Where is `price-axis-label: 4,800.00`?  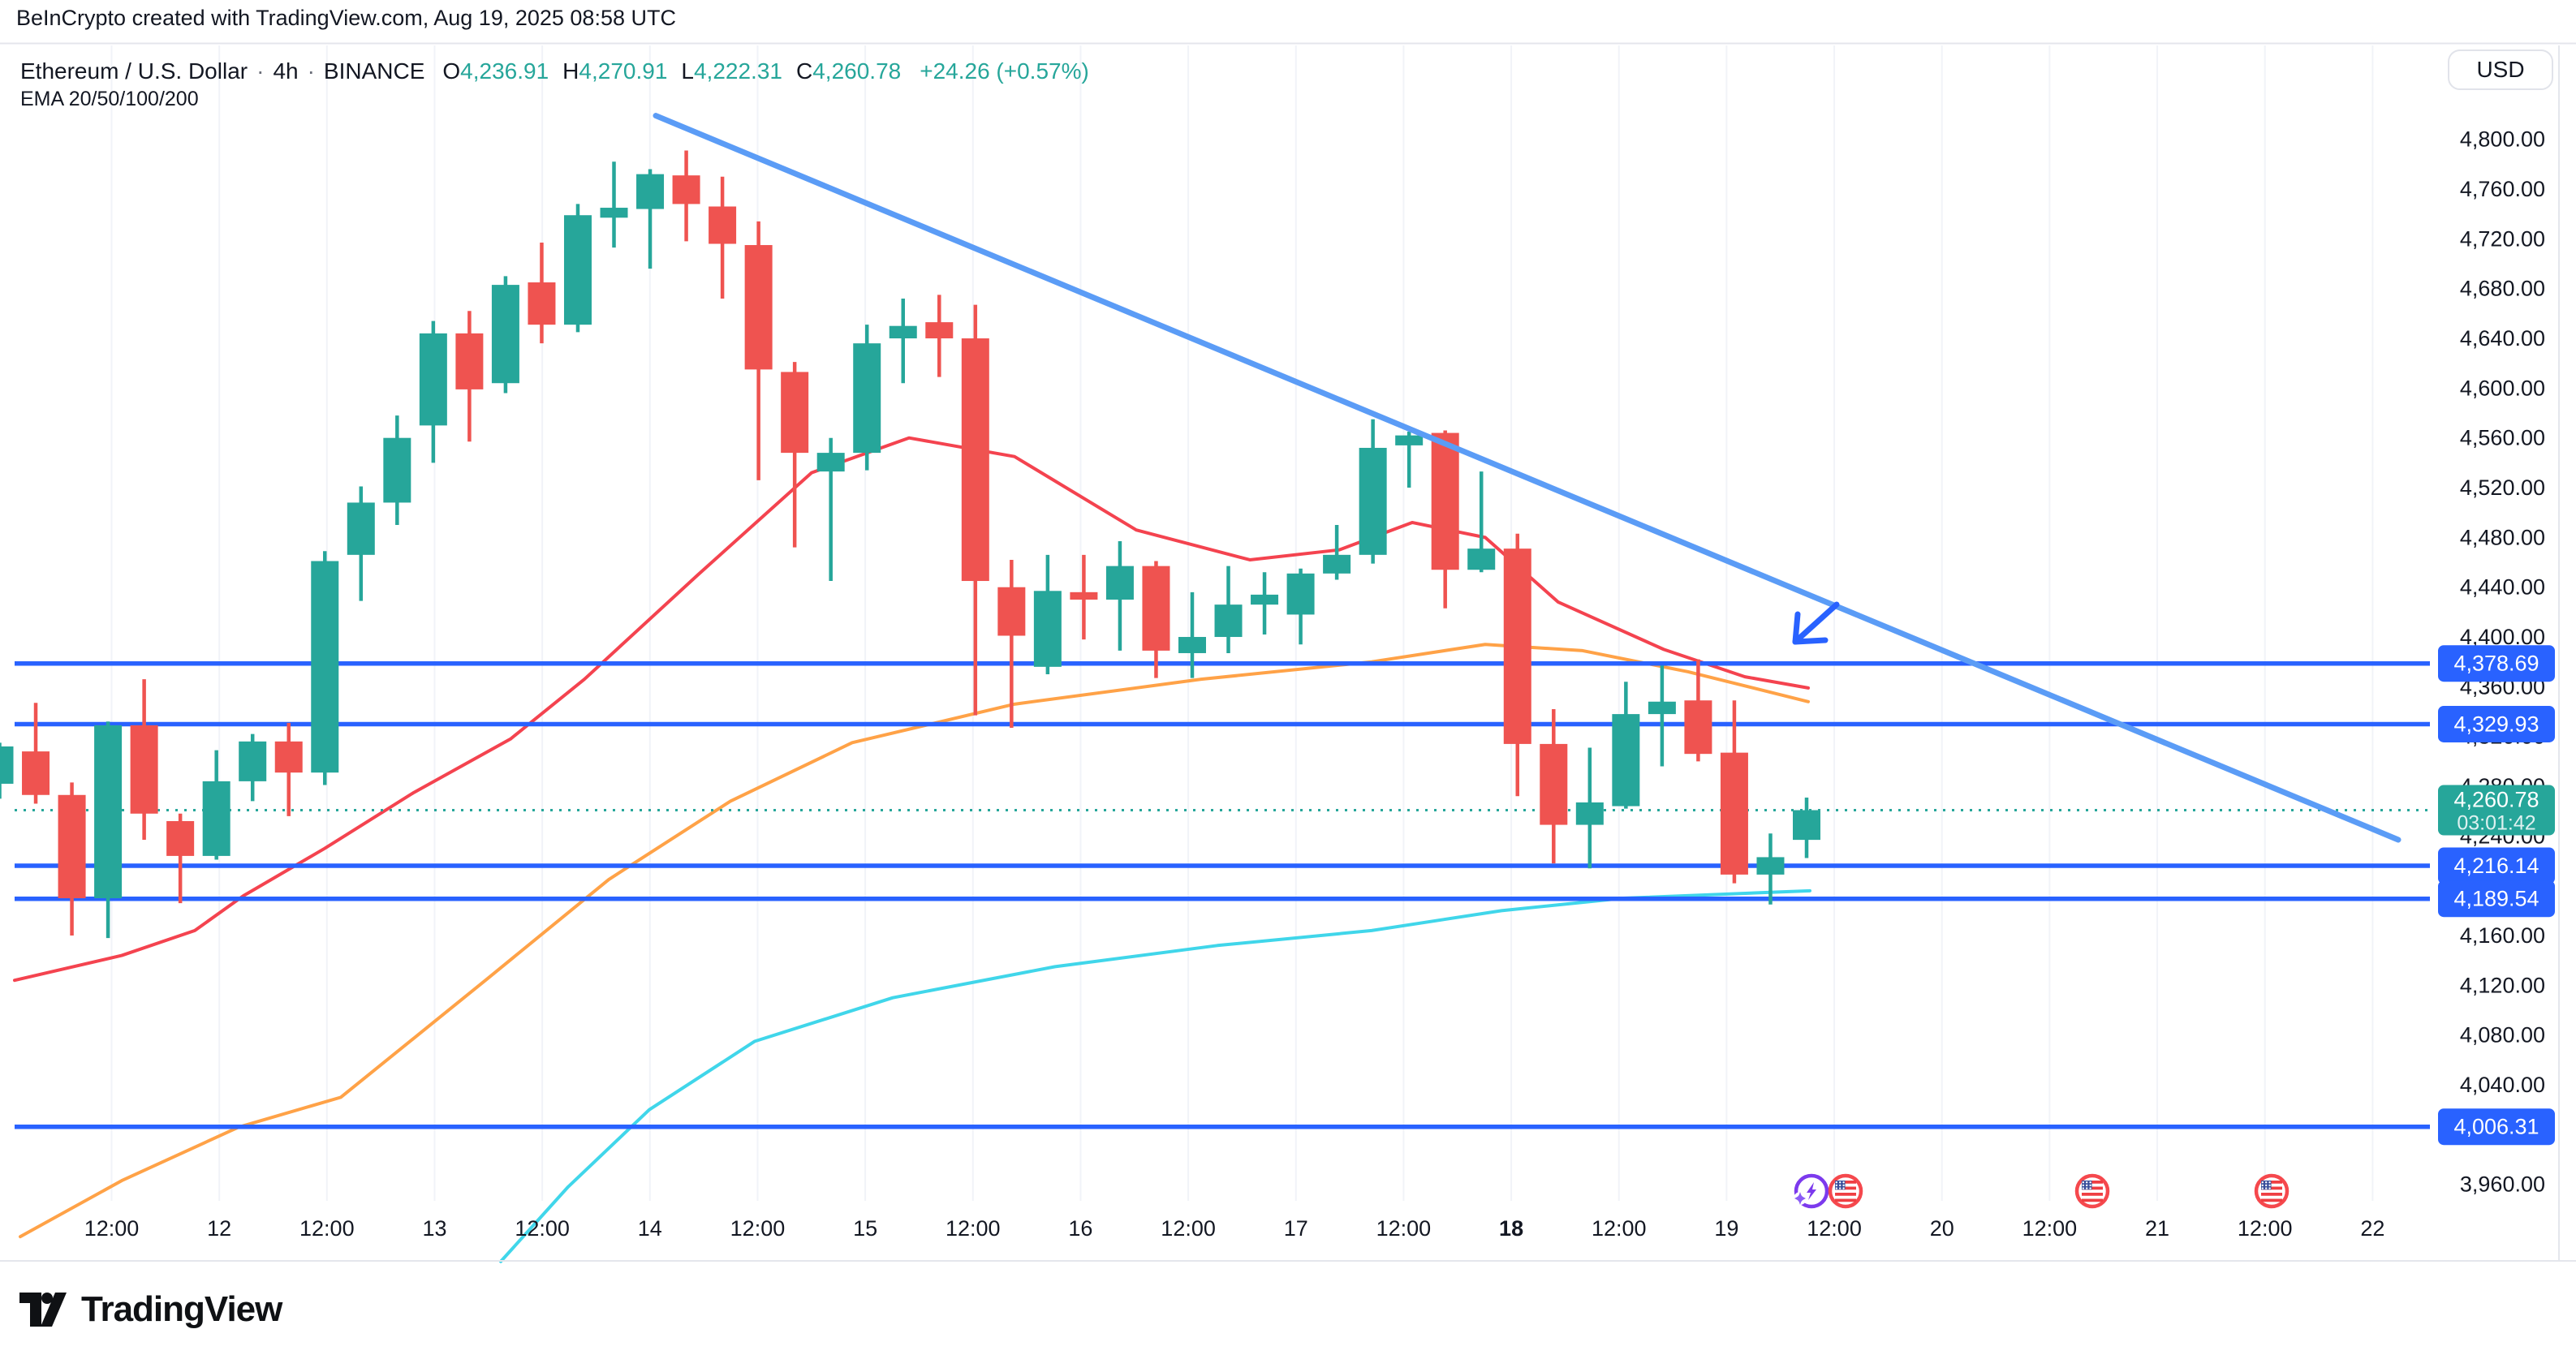
price-axis-label: 4,800.00 is located at coordinates (2502, 139).